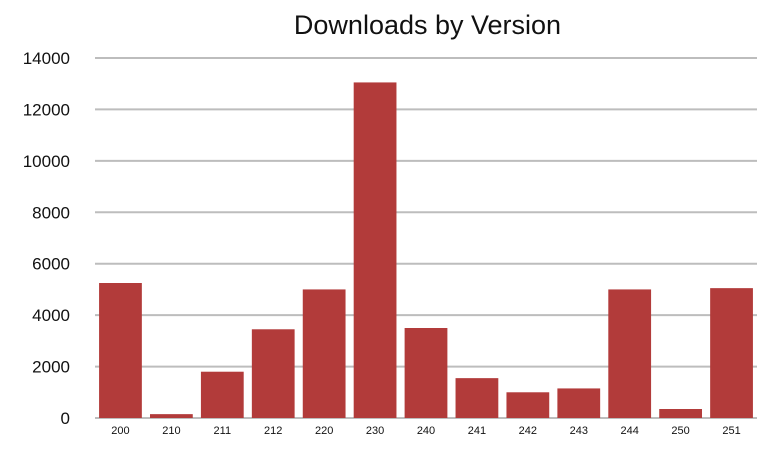 This screenshot has height=452, width=770. What do you see at coordinates (680, 431) in the screenshot?
I see `x-tick-label: 250` at bounding box center [680, 431].